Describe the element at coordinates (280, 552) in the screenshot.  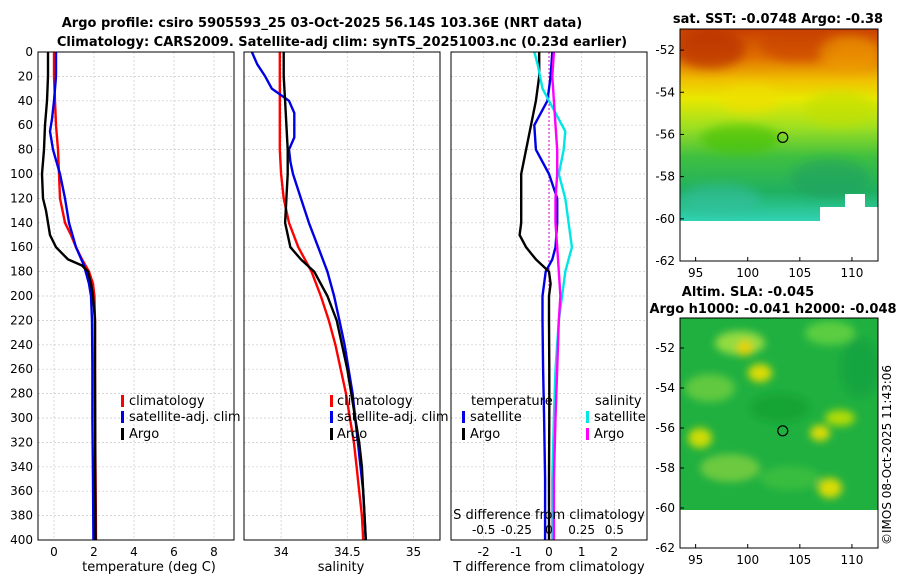
I see `x-tick-label: 34` at that location.